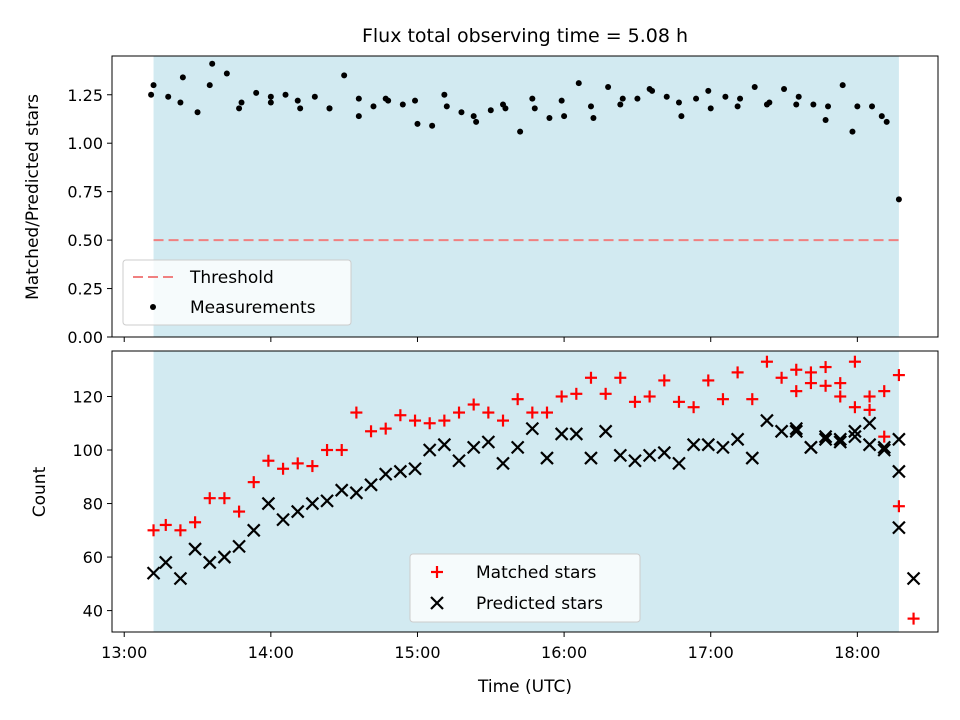  Describe the element at coordinates (525, 588) in the screenshot. I see `bottom-legend: Matched stars Predicted stars` at that location.